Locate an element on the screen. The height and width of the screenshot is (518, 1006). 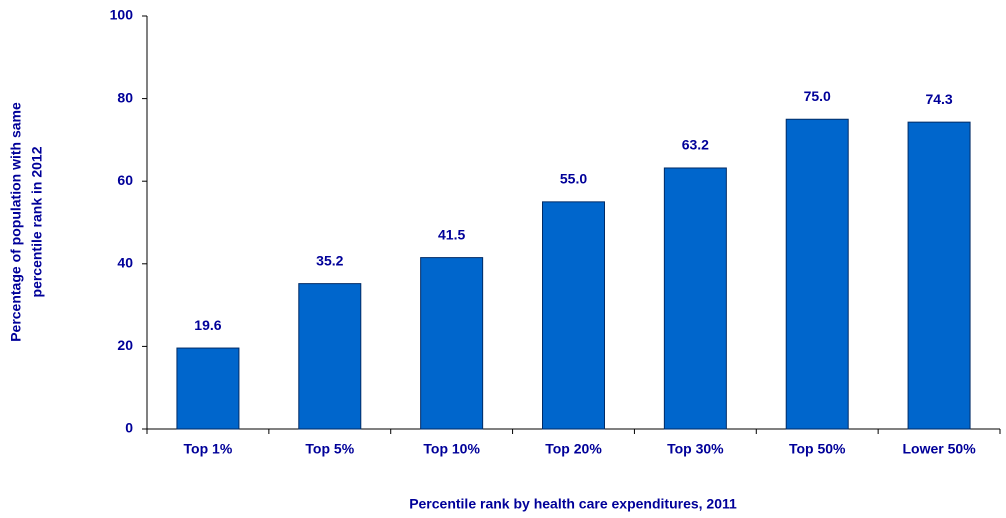
y-tick-label: 100 is located at coordinates (122, 15).